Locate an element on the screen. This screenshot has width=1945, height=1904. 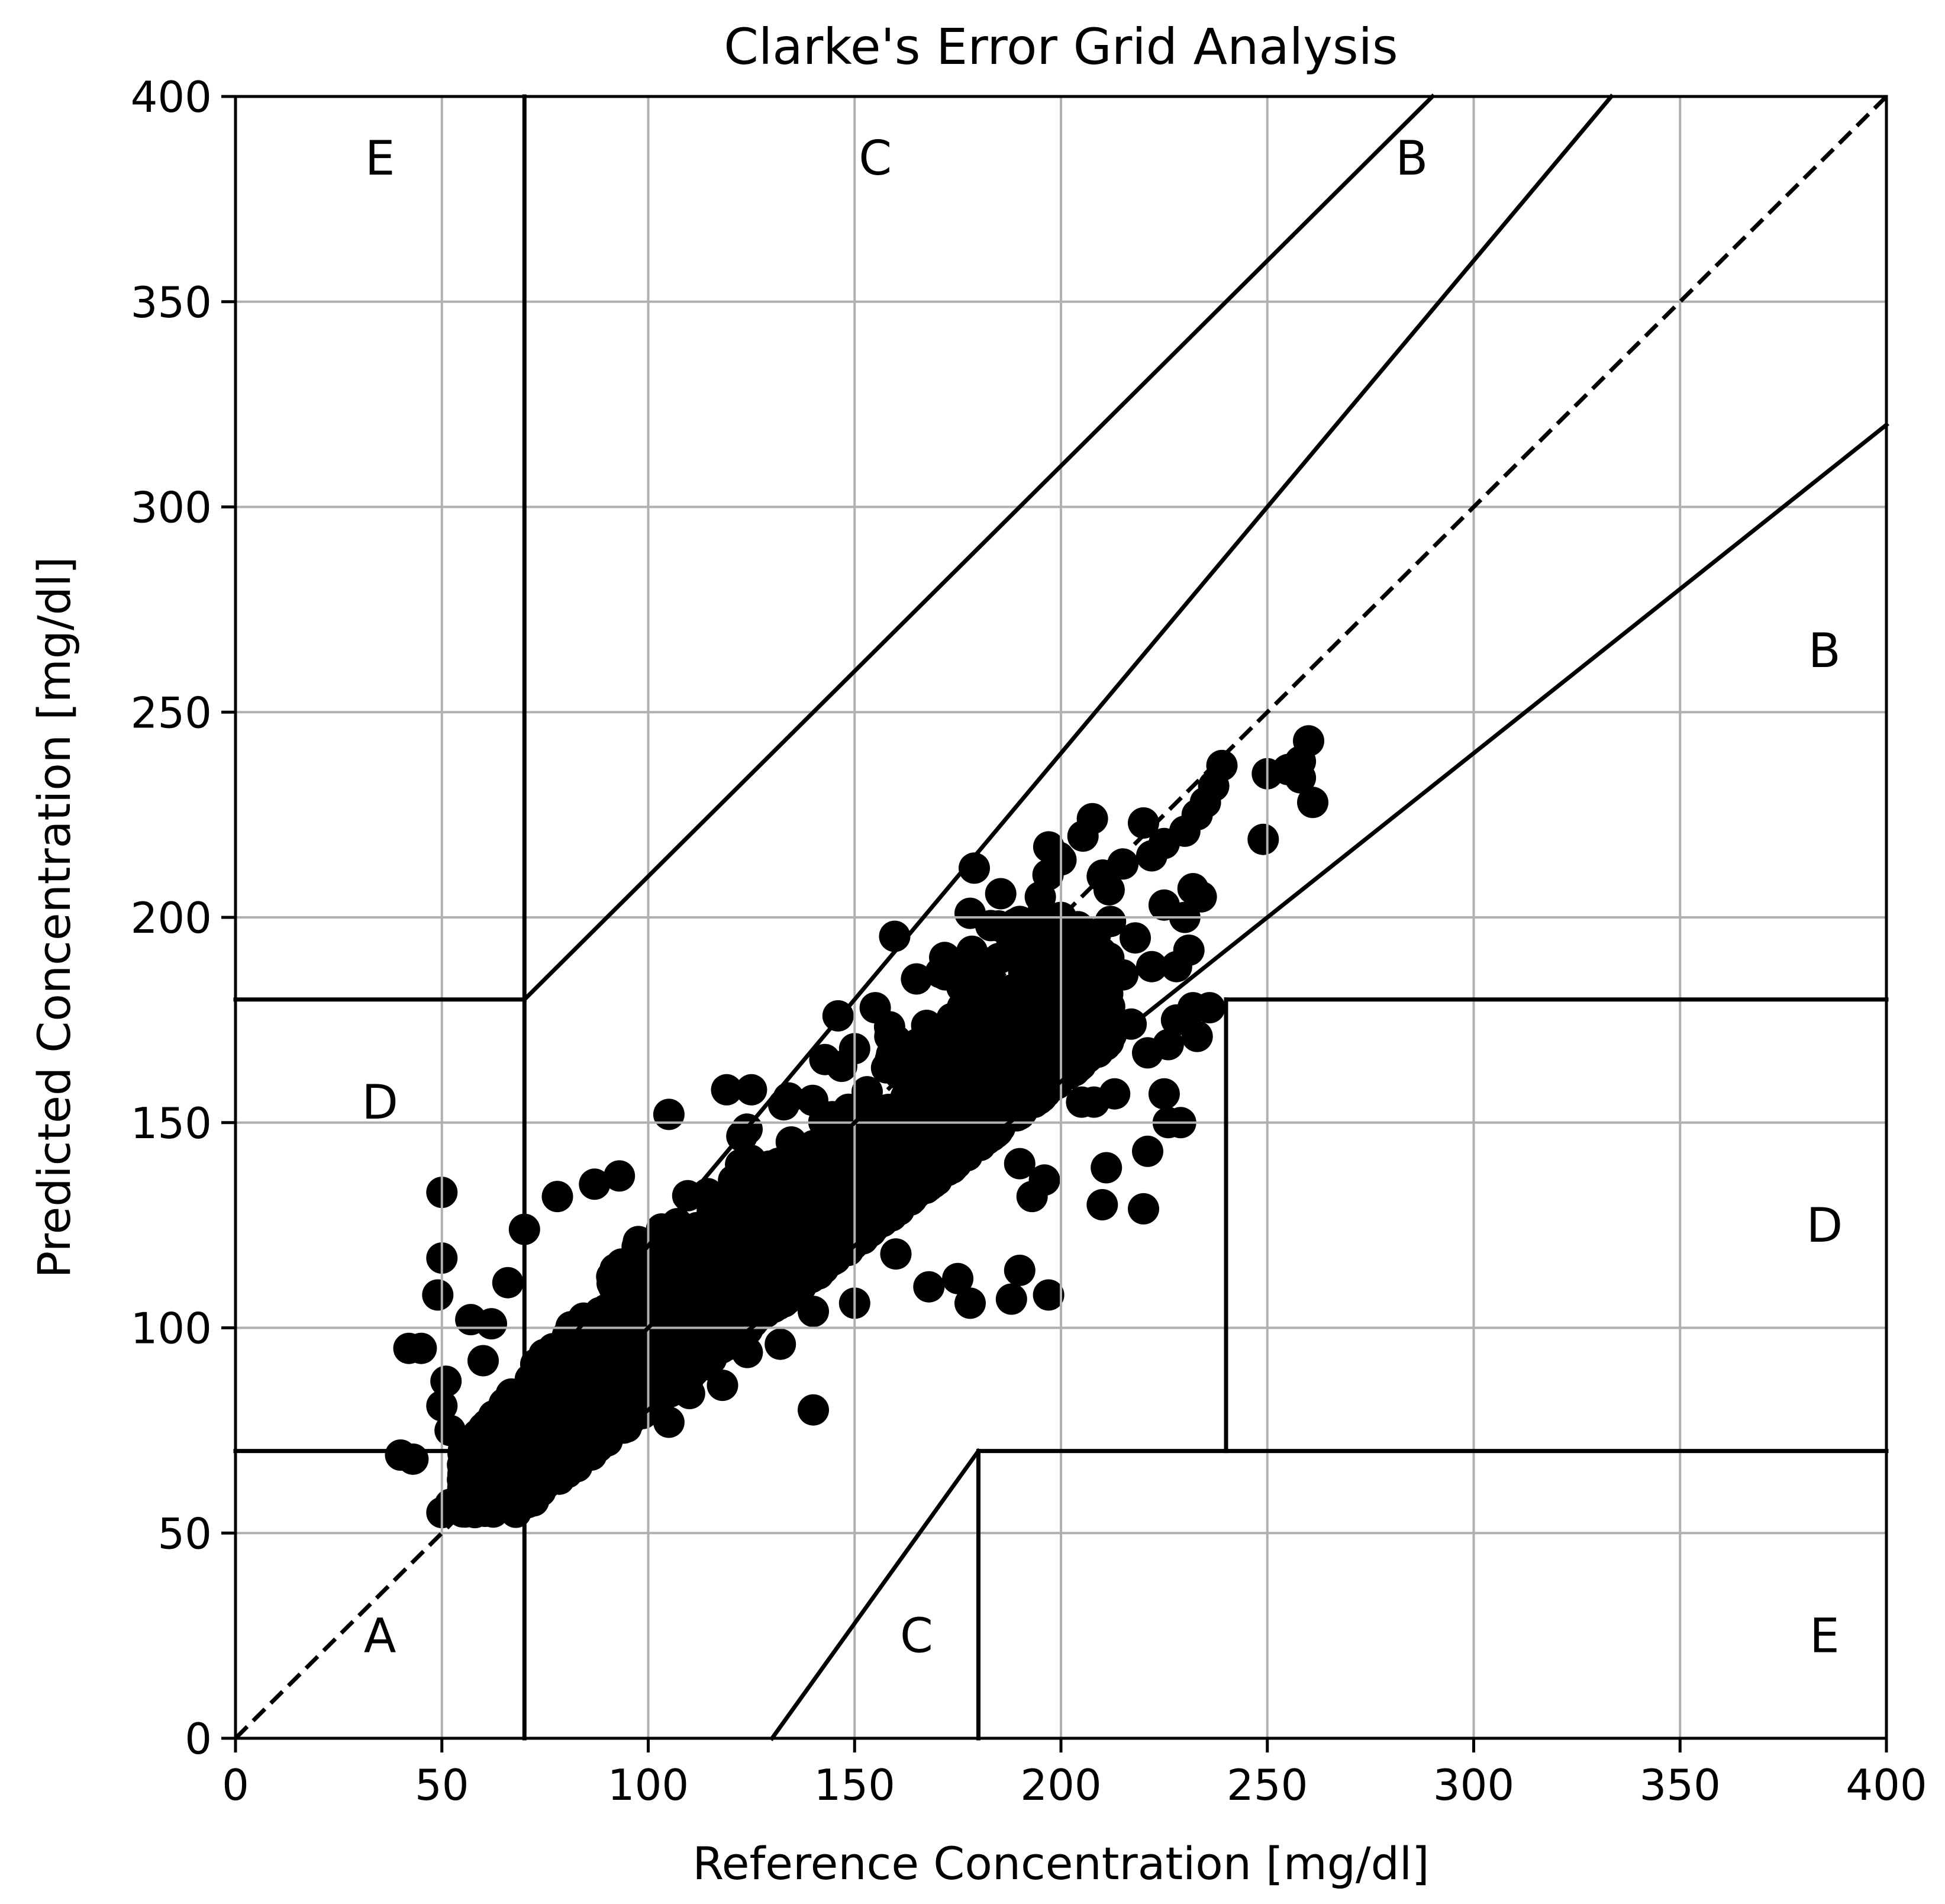
x-tick-label: 400 is located at coordinates (1886, 1785).